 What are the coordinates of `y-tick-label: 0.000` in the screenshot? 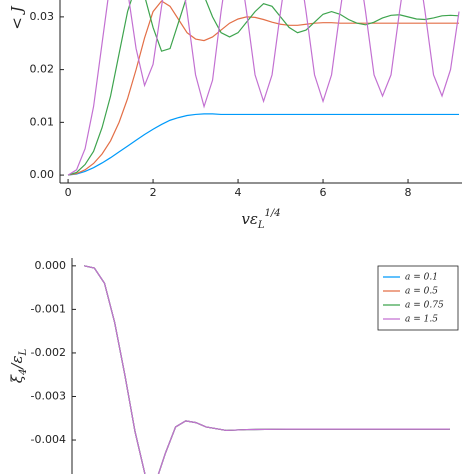 It's located at (51, 265).